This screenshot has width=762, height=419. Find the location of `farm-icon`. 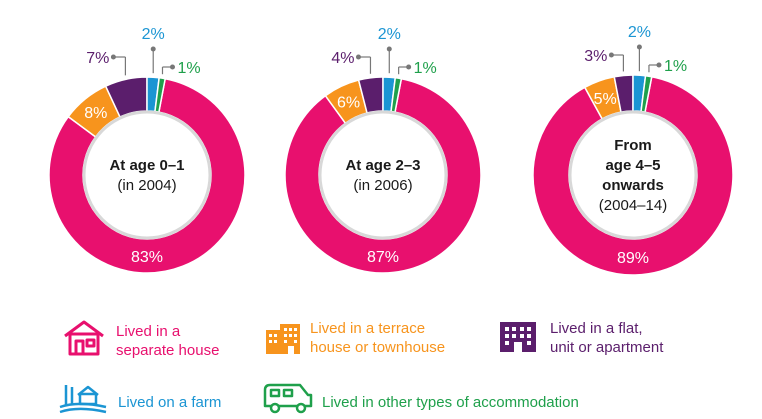

farm-icon is located at coordinates (83, 399).